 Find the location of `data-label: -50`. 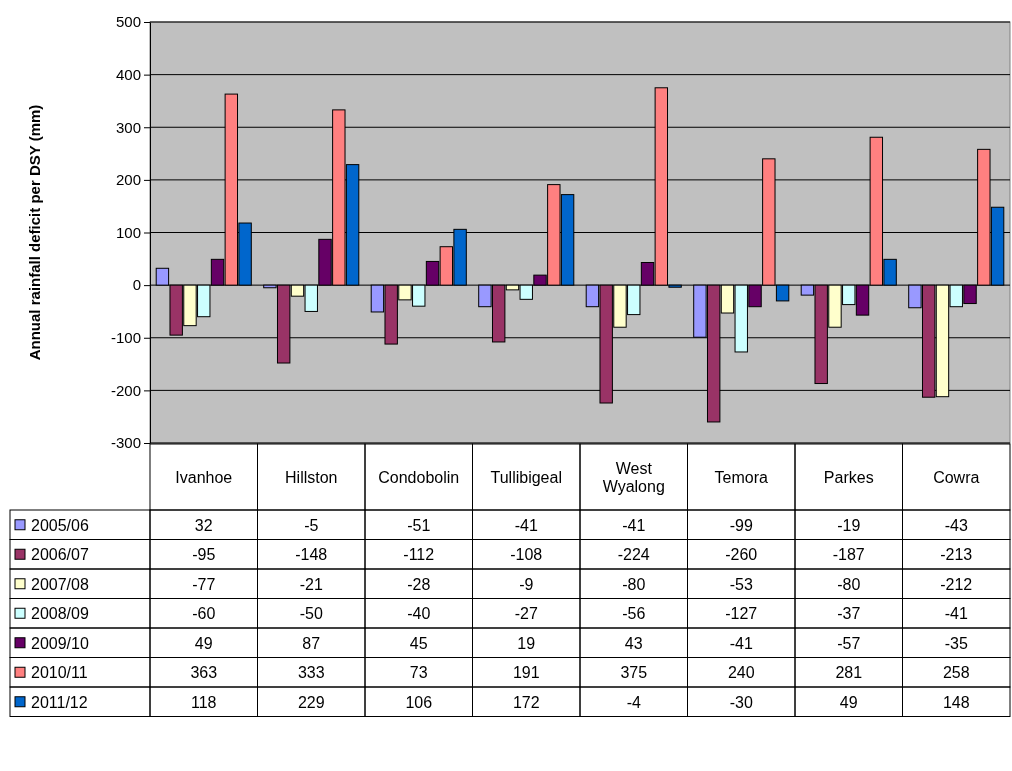

data-label: -50 is located at coordinates (311, 614).